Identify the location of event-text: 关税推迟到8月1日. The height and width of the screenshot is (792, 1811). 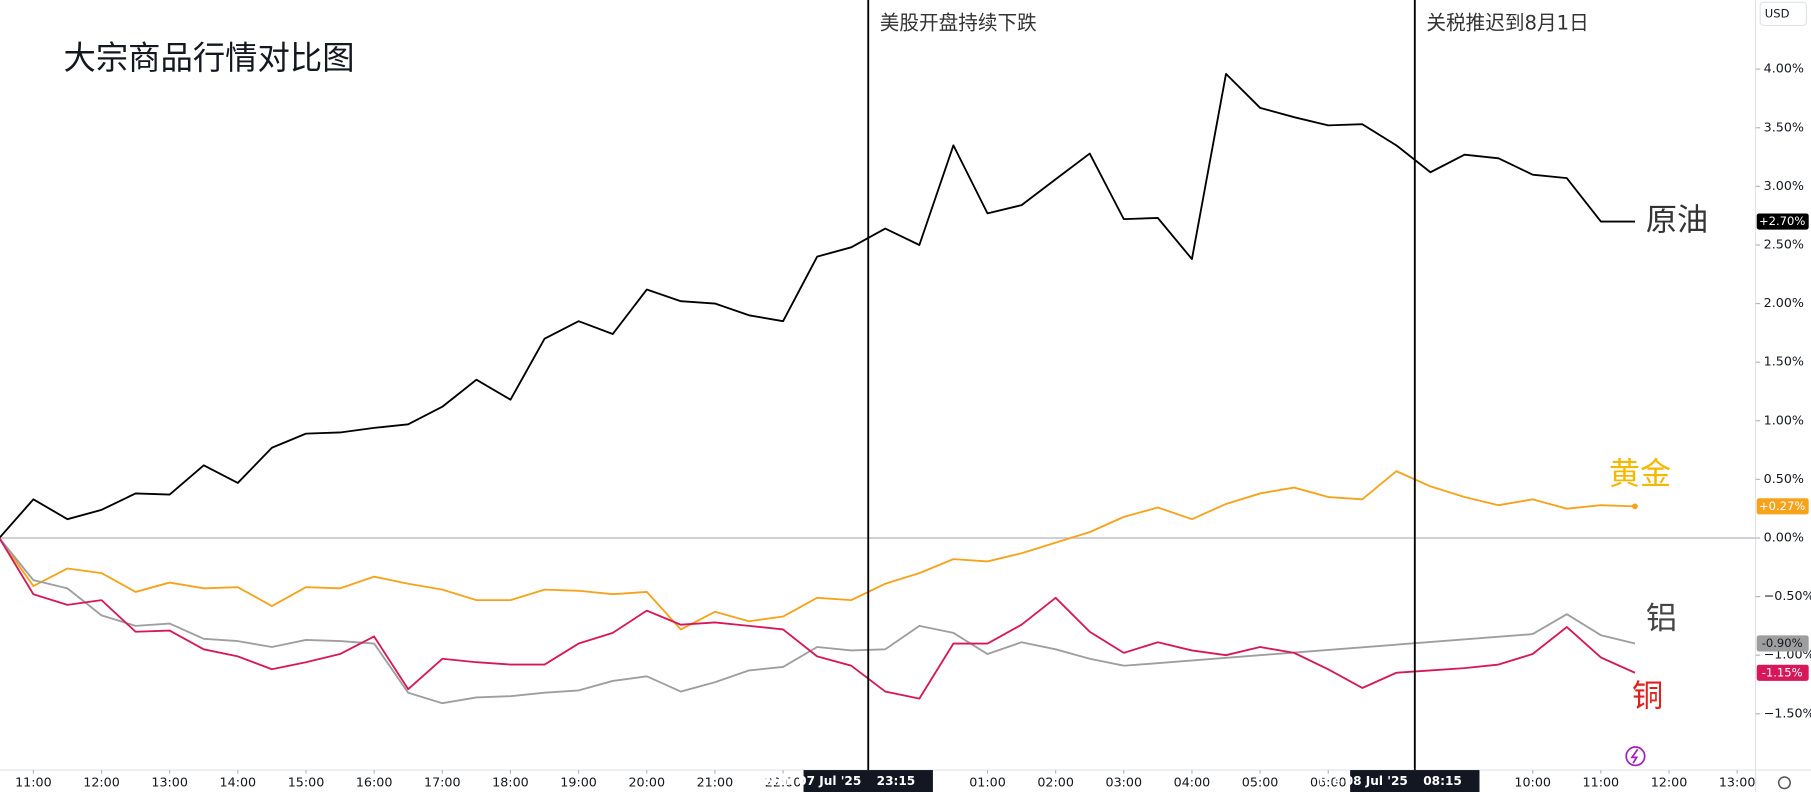
(1507, 23).